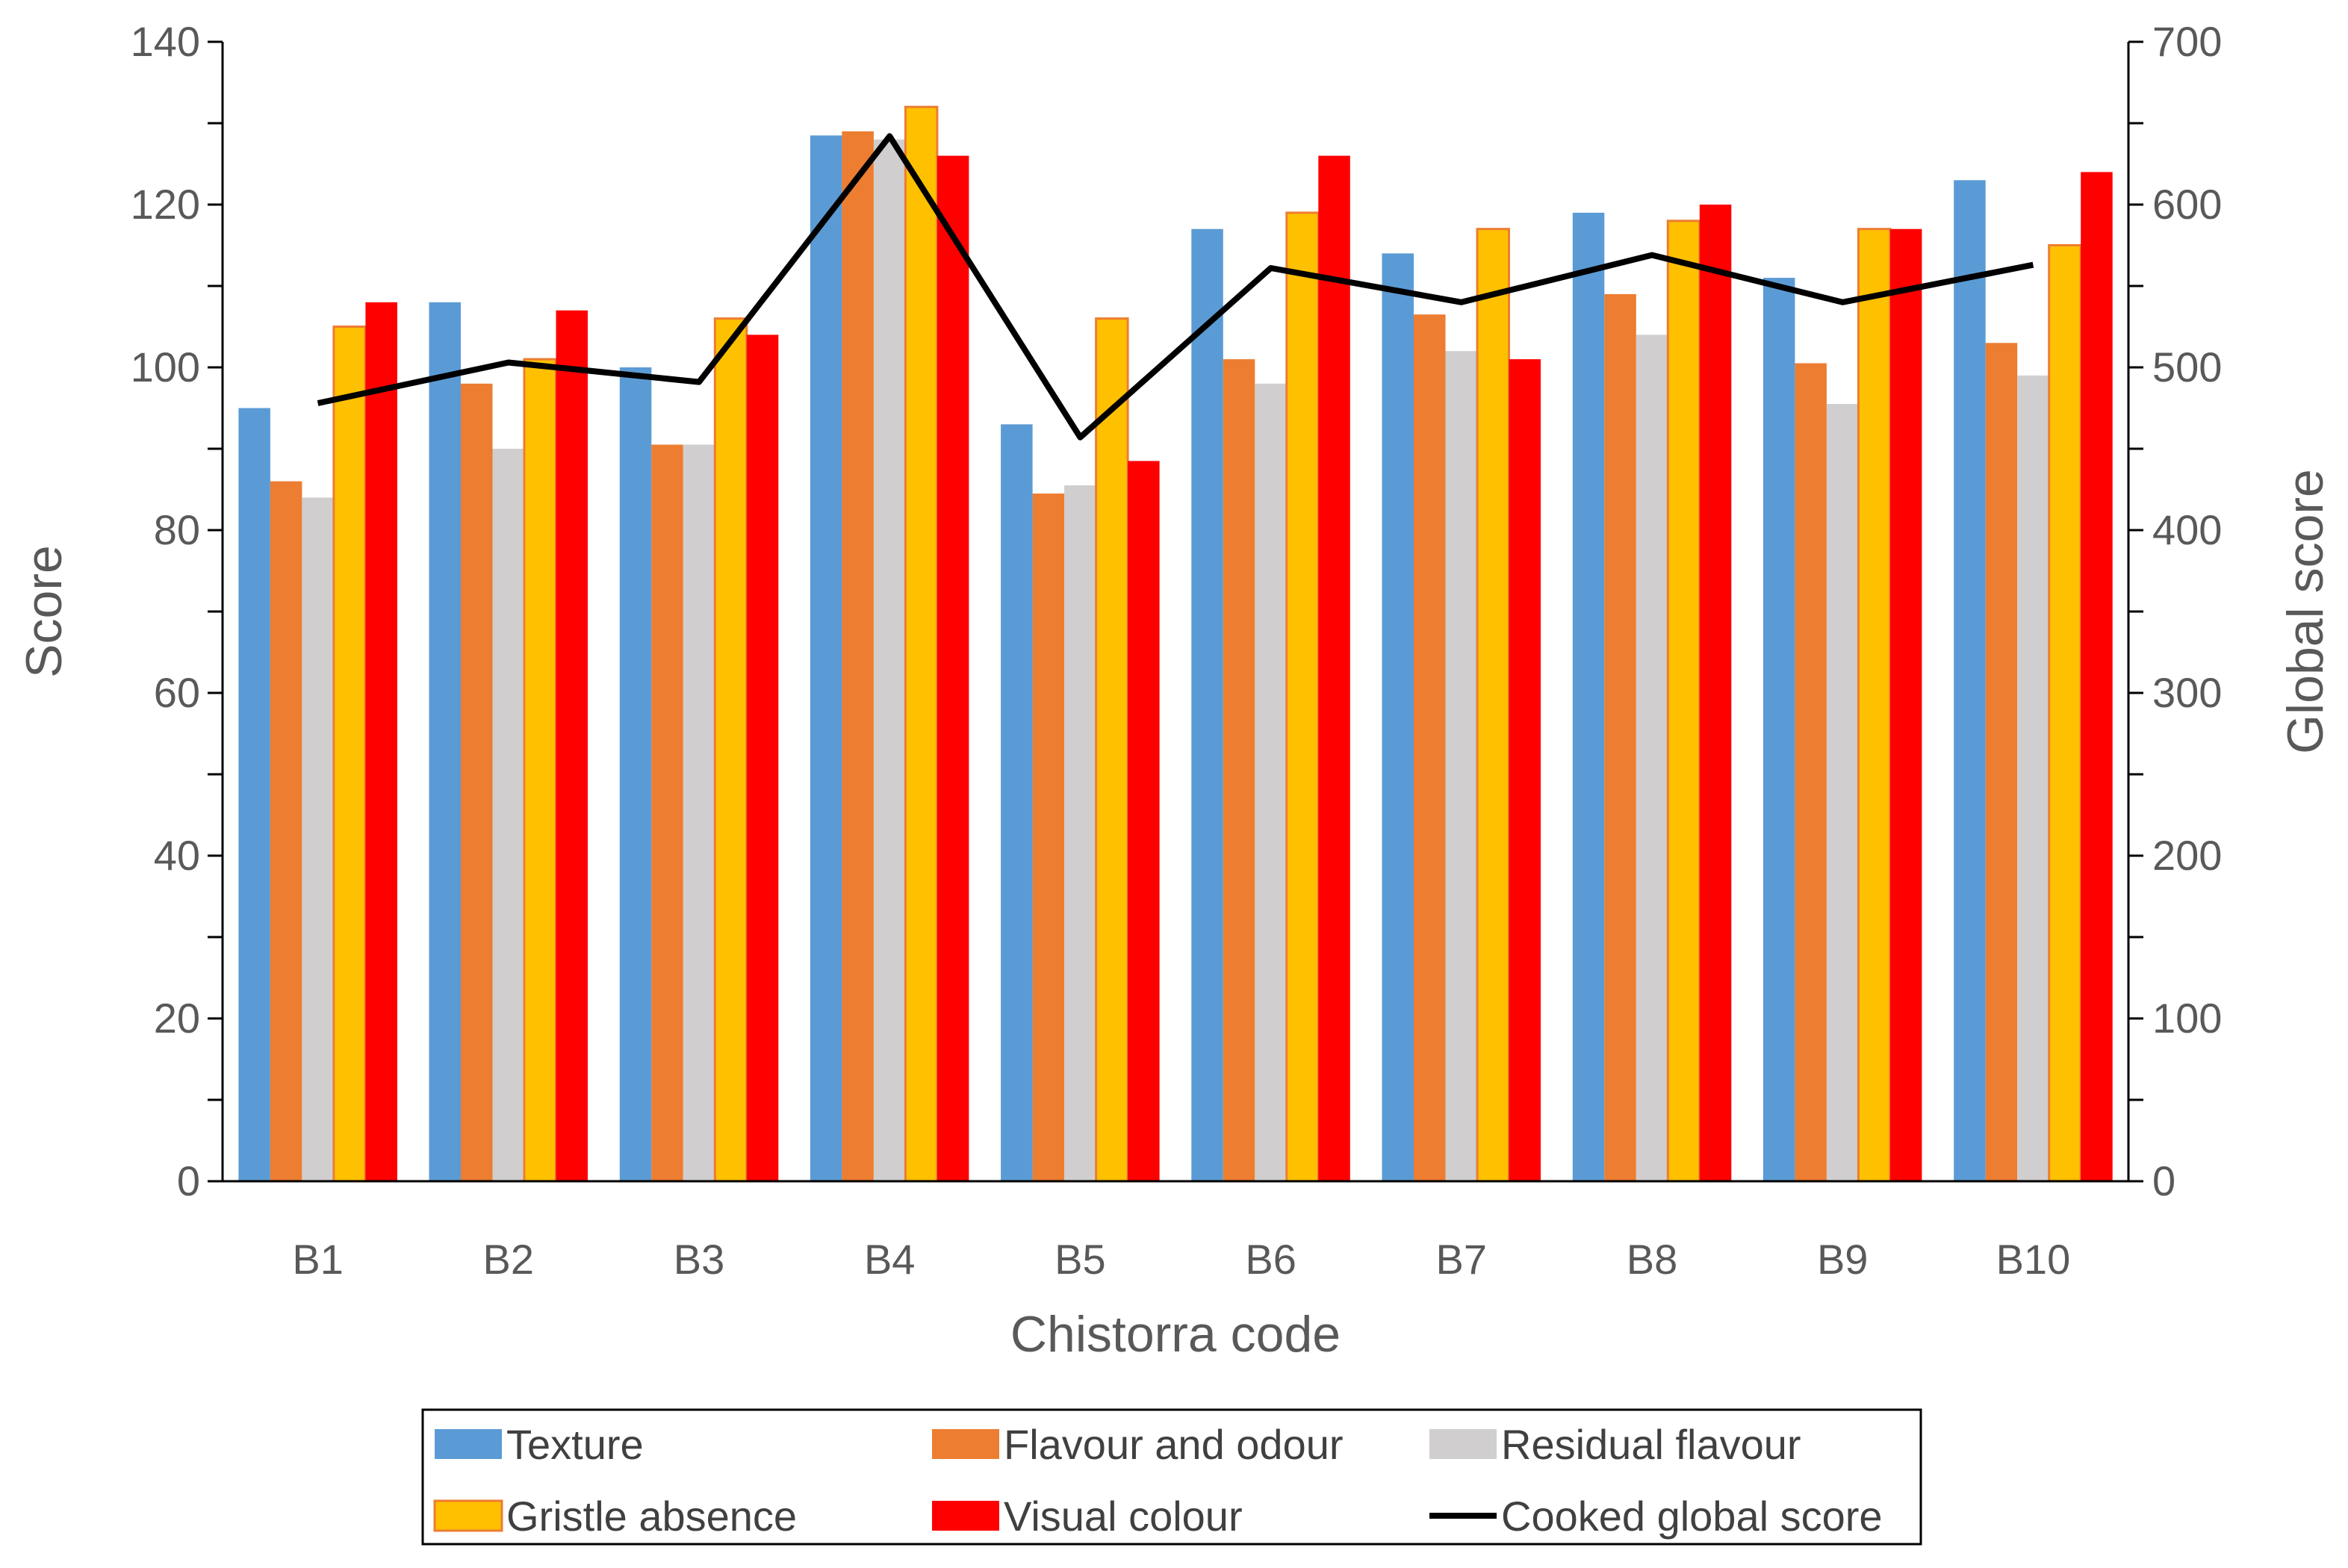  Describe the element at coordinates (2065, 713) in the screenshot. I see `bar-gristle-absence-b10` at that location.